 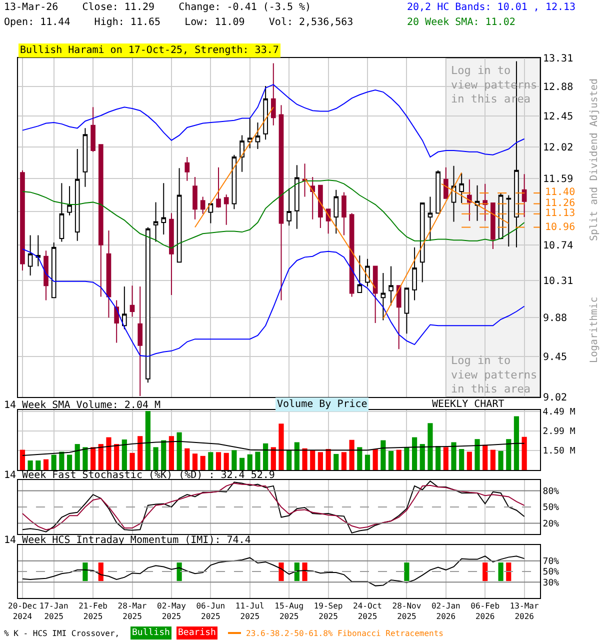 What do you see at coordinates (289, 611) in the screenshot?
I see `x-tick-label: 15-Aug 2025` at bounding box center [289, 611].